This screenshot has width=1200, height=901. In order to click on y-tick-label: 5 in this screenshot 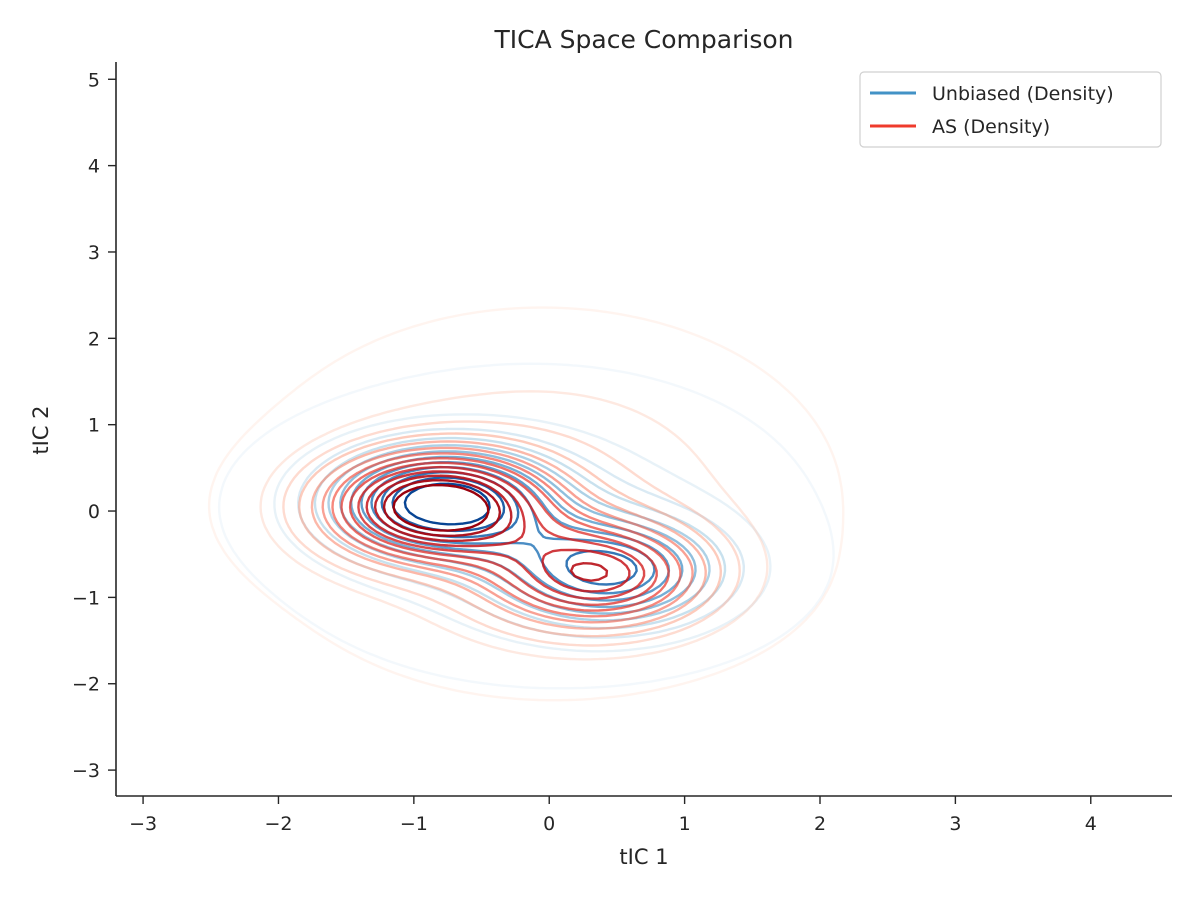, I will do `click(94, 80)`.